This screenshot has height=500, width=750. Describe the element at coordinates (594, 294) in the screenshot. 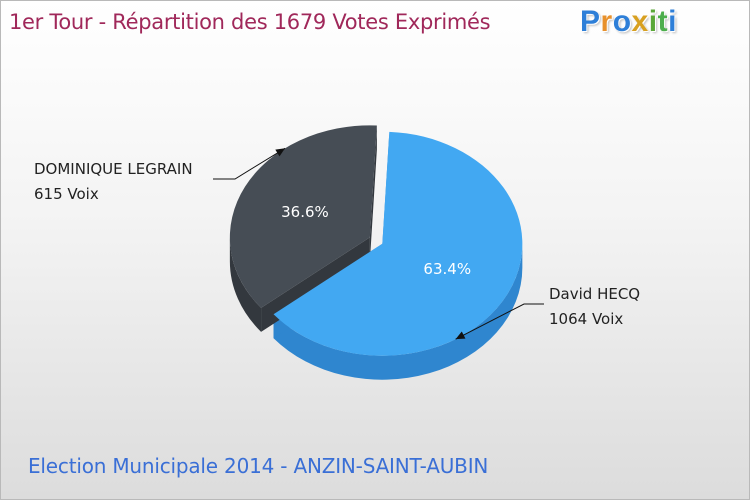

I see `slice-name-label: David HECQ` at that location.